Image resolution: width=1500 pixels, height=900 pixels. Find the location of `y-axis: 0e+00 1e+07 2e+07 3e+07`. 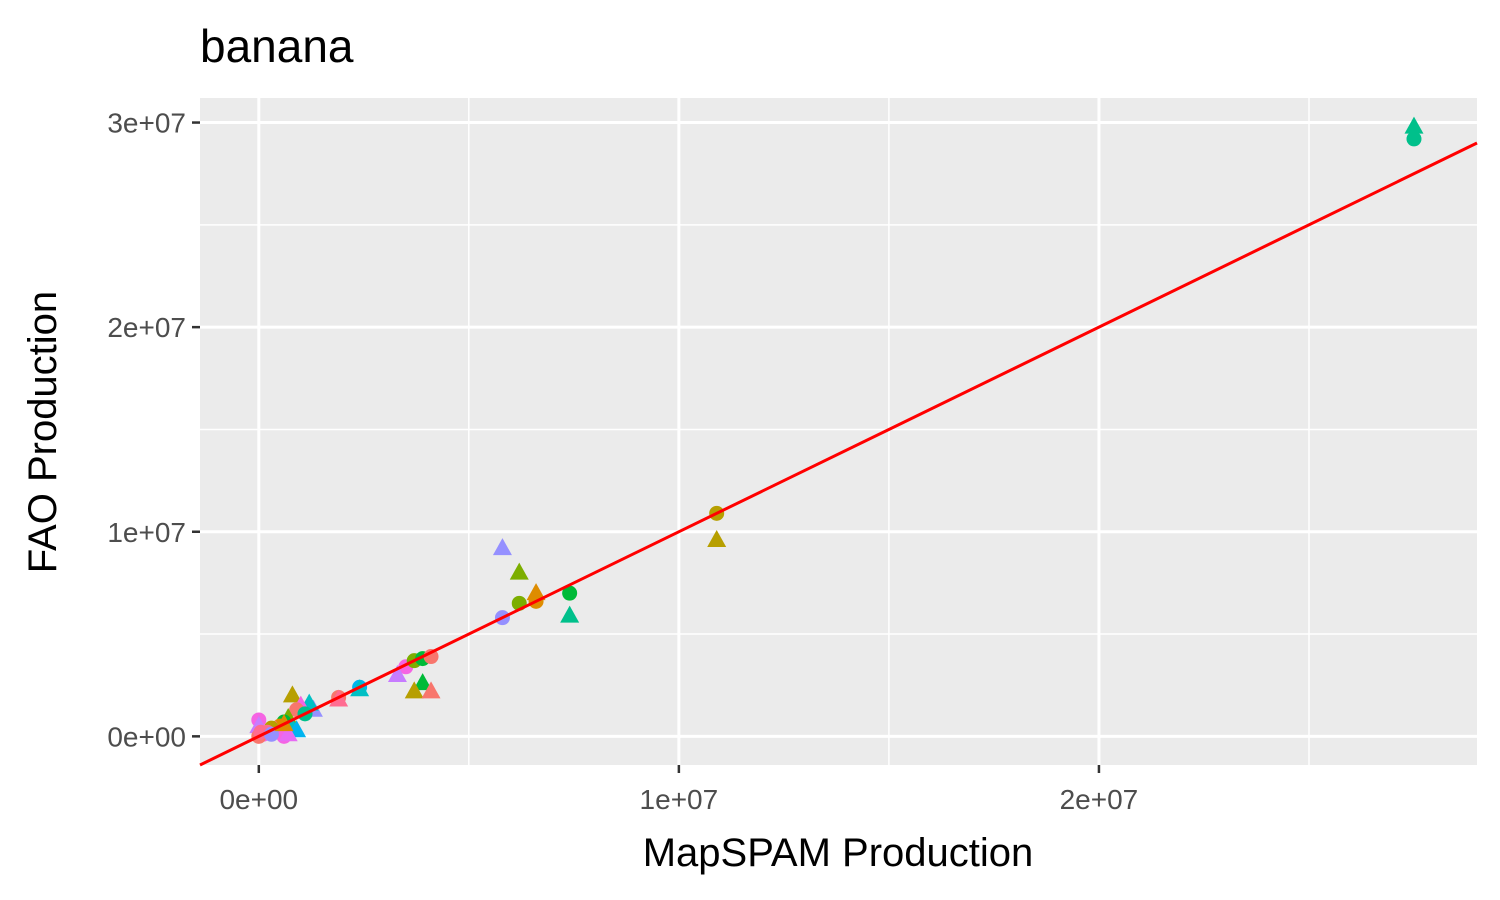

y-axis: 0e+00 1e+07 2e+07 3e+07 is located at coordinates (153, 430).